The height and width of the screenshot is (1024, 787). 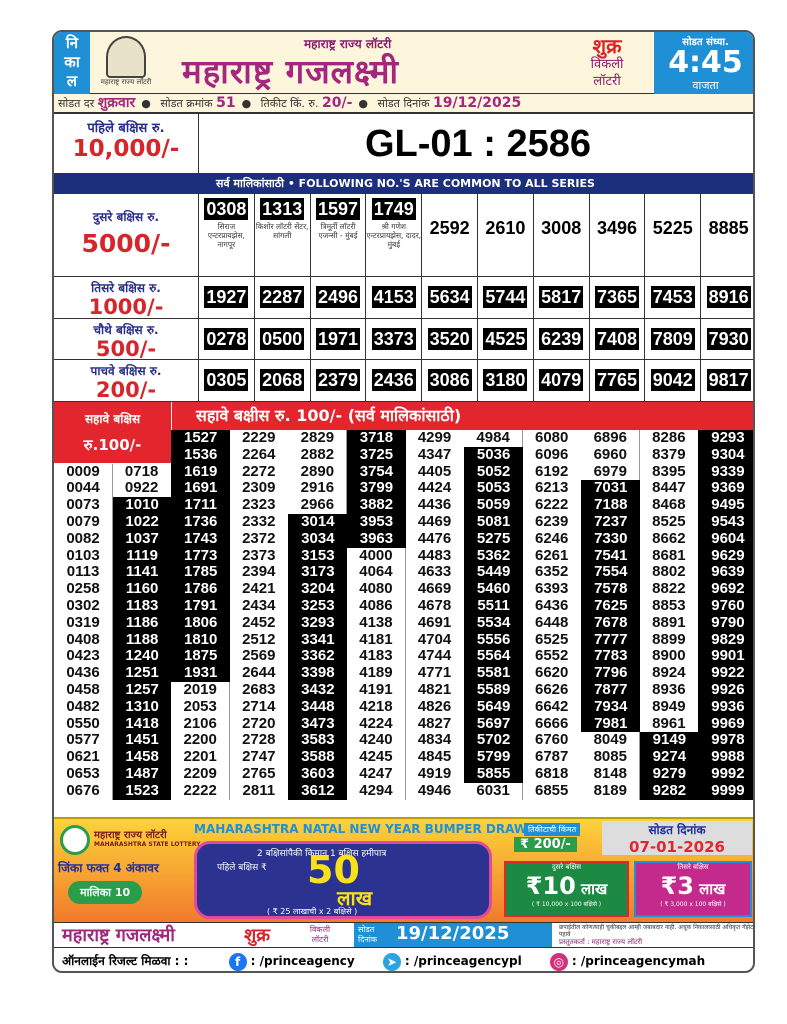 What do you see at coordinates (611, 656) in the screenshot?
I see `sixth-prize-number: 7783` at bounding box center [611, 656].